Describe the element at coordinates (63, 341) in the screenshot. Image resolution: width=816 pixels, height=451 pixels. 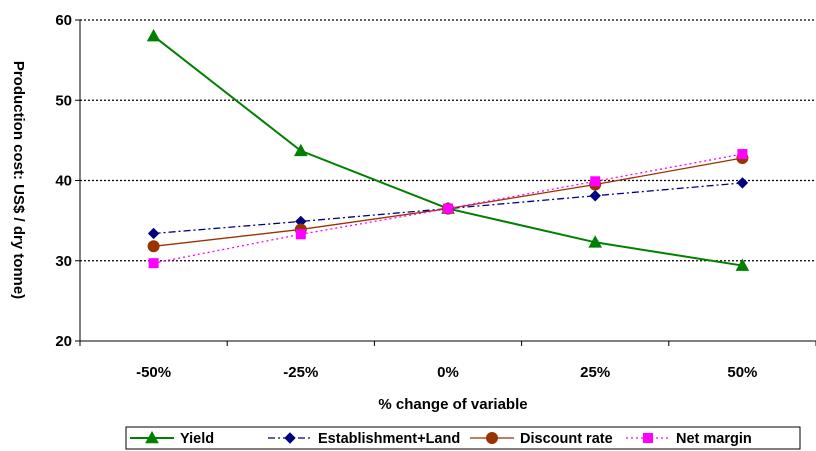
I see `y-tick-label: 20` at that location.